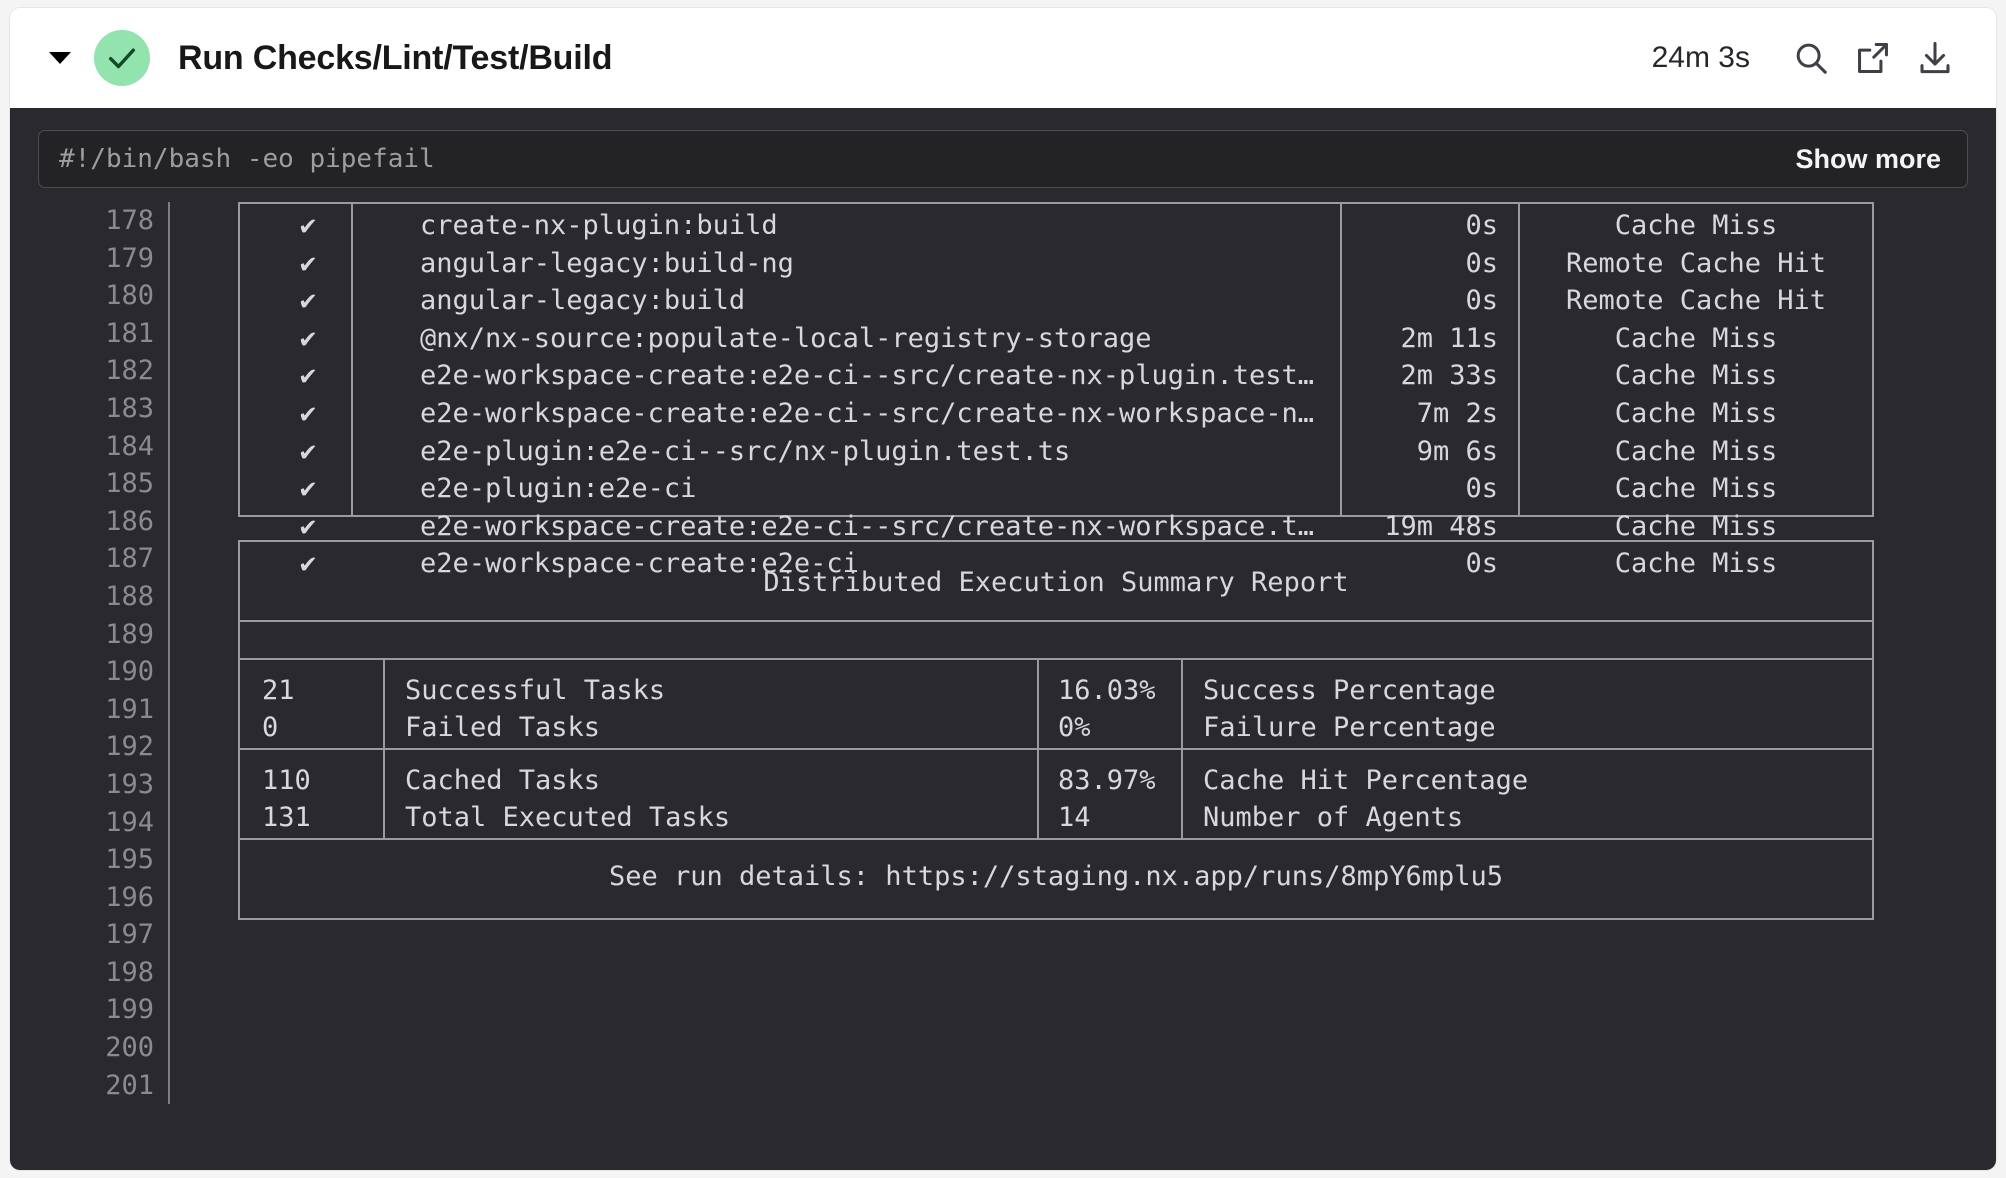 Image resolution: width=2006 pixels, height=1178 pixels. Describe the element at coordinates (1056, 659) in the screenshot. I see `summary-spacer-bottom-border` at that location.